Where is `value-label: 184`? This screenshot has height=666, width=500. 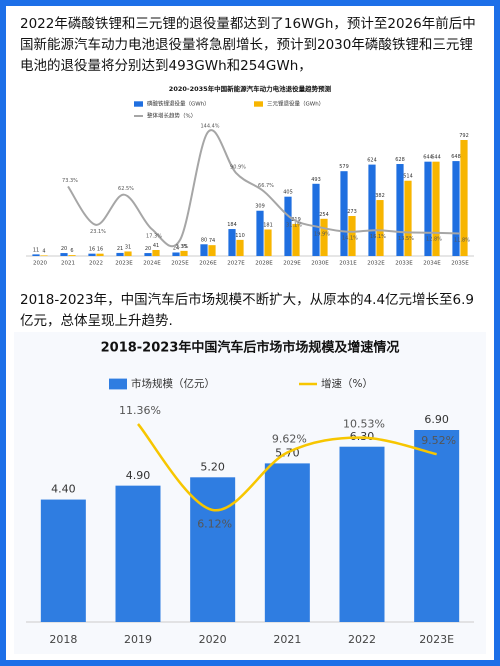
value-label: 184 is located at coordinates (232, 225).